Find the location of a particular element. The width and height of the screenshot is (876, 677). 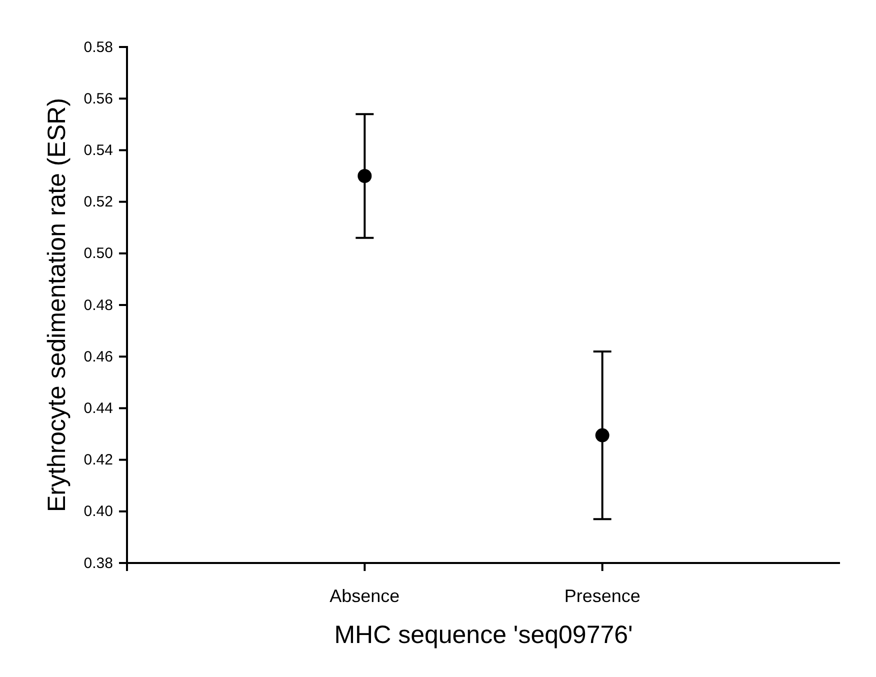

y-tick-label: 0.52 is located at coordinates (98, 202).